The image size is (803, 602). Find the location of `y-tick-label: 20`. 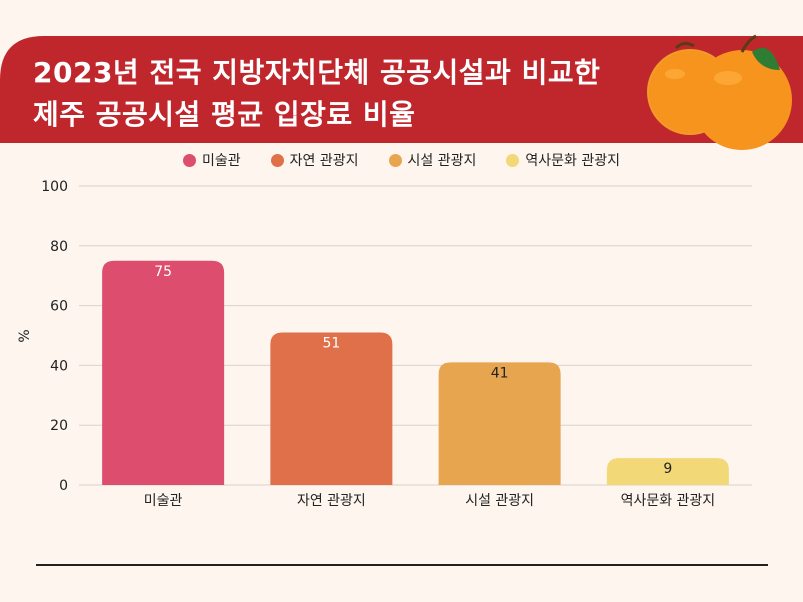

y-tick-label: 20 is located at coordinates (59, 426).